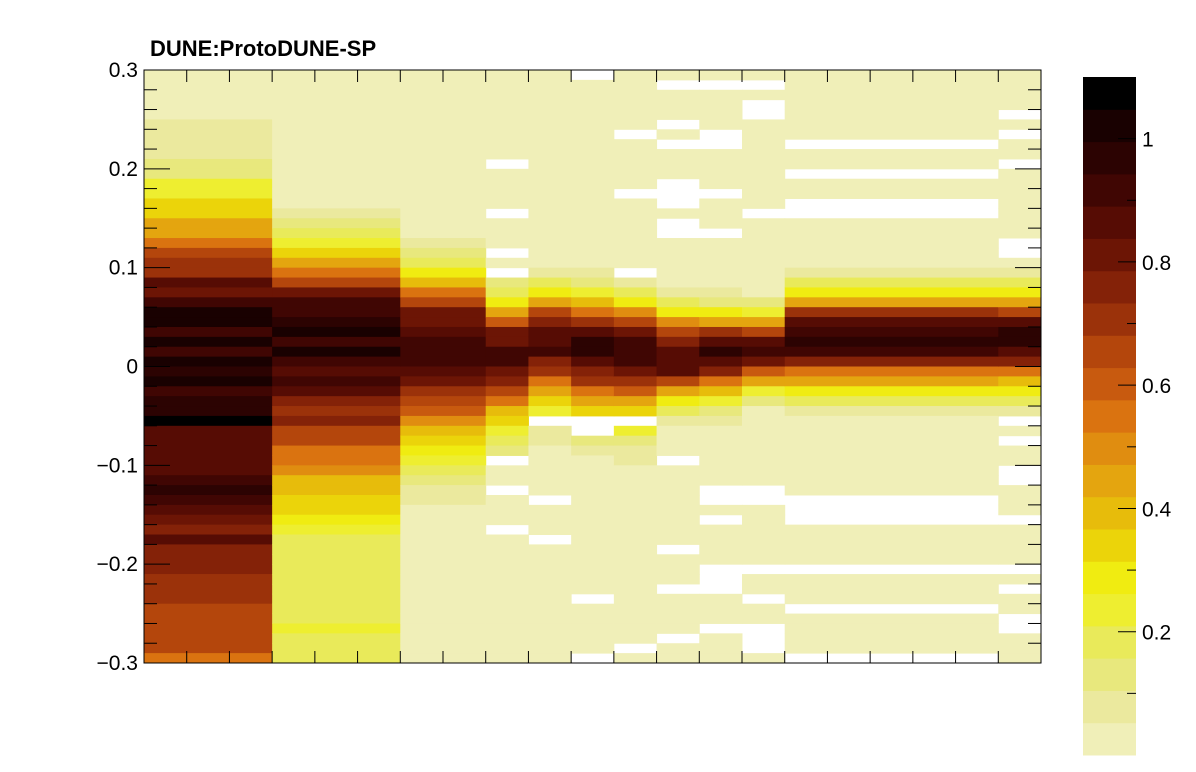 The width and height of the screenshot is (1196, 772). I want to click on y-tick-label: −0.1, so click(117, 465).